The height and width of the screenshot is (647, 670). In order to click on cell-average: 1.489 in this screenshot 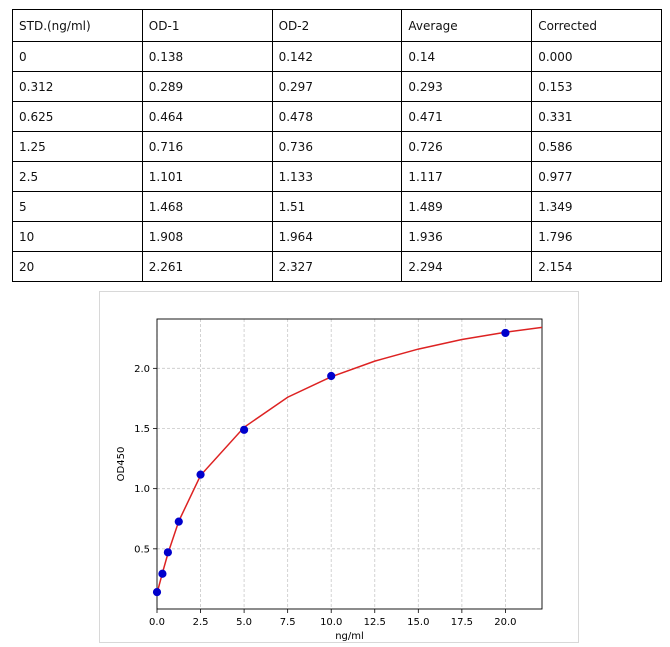, I will do `click(467, 206)`.